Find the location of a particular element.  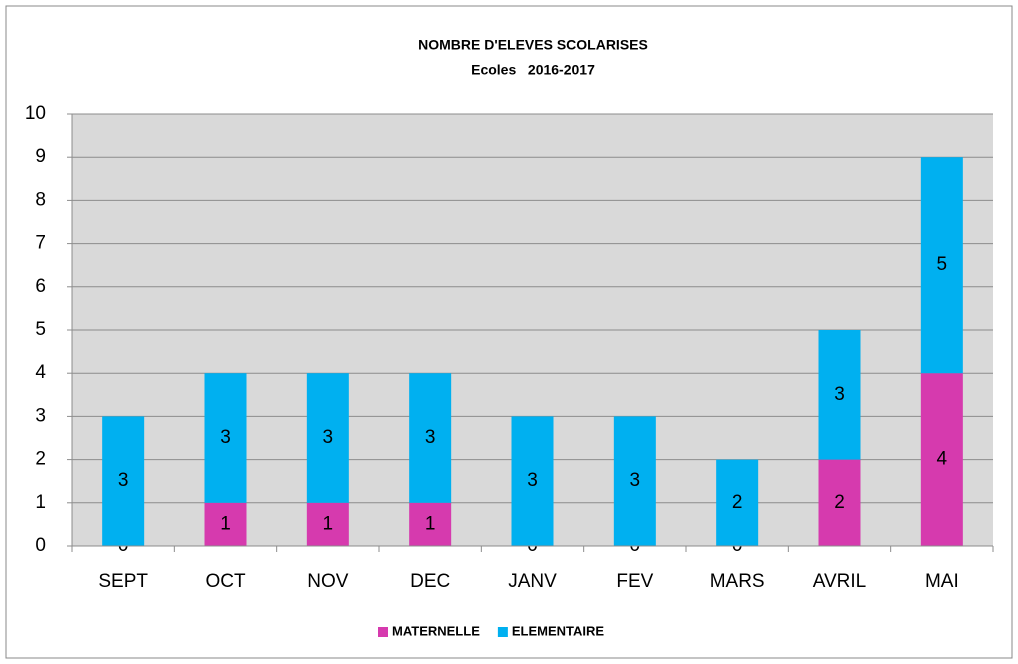

legend-label: MATERNELLE is located at coordinates (436, 630).